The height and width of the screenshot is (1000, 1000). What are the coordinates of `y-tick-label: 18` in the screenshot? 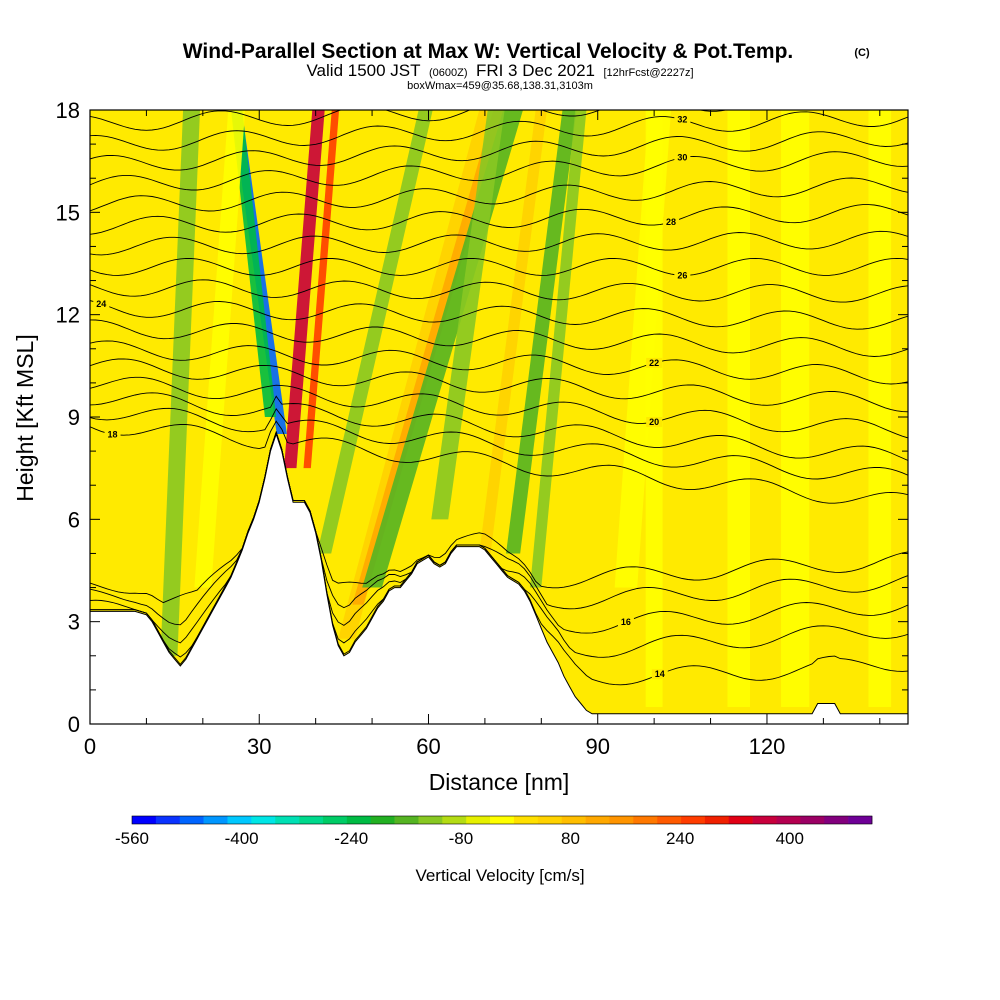 It's located at (68, 110).